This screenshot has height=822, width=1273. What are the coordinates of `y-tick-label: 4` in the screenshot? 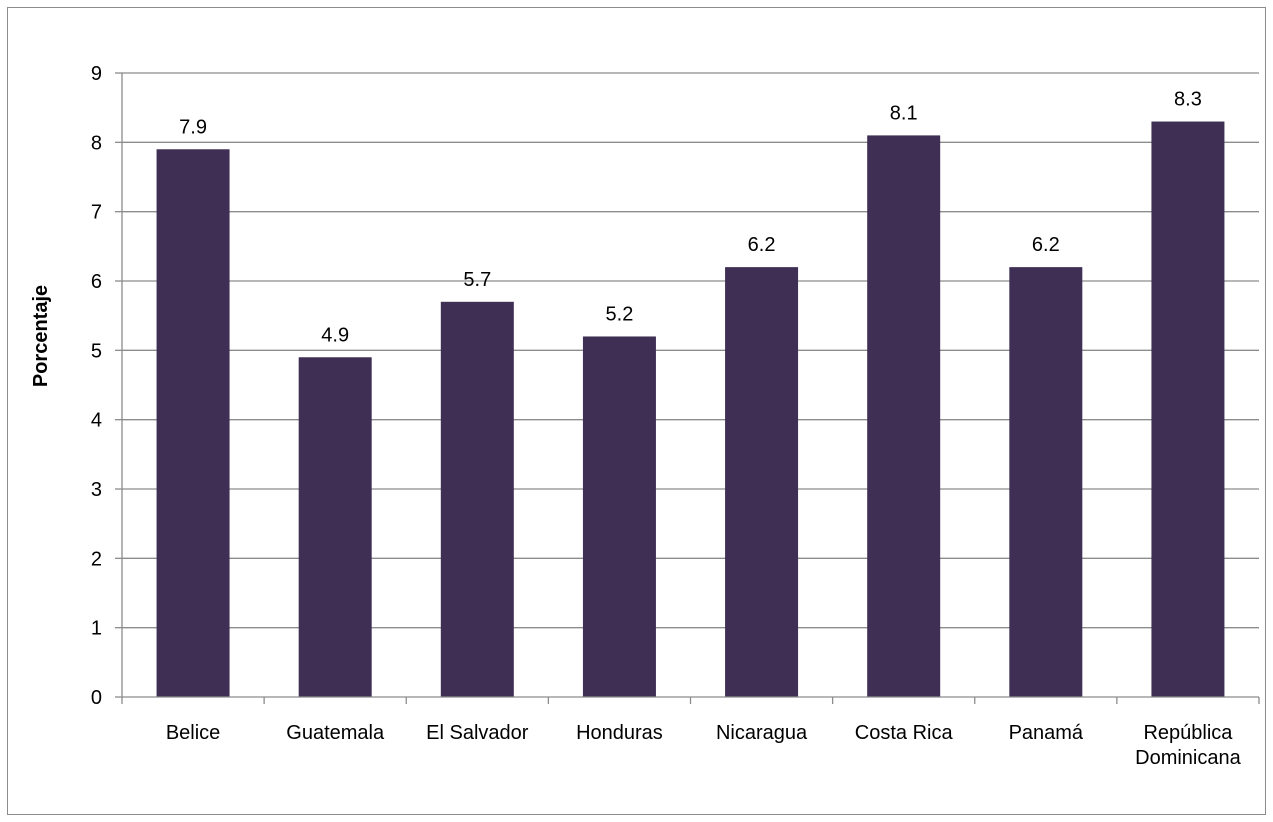 It's located at (96, 421).